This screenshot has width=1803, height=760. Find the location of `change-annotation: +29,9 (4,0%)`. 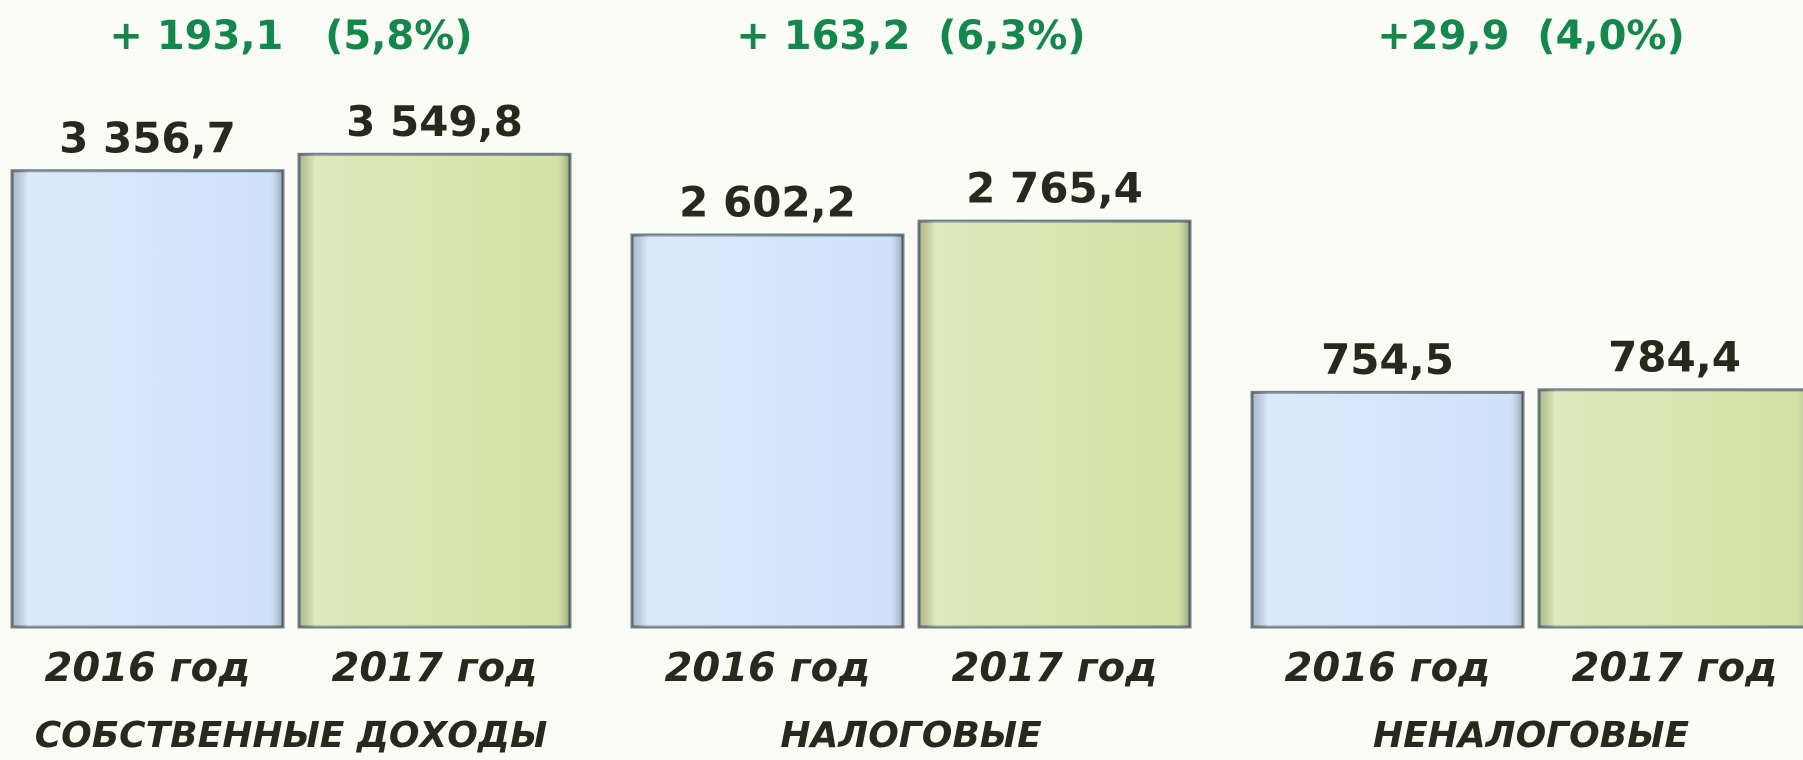

change-annotation: +29,9 (4,0%) is located at coordinates (1531, 36).